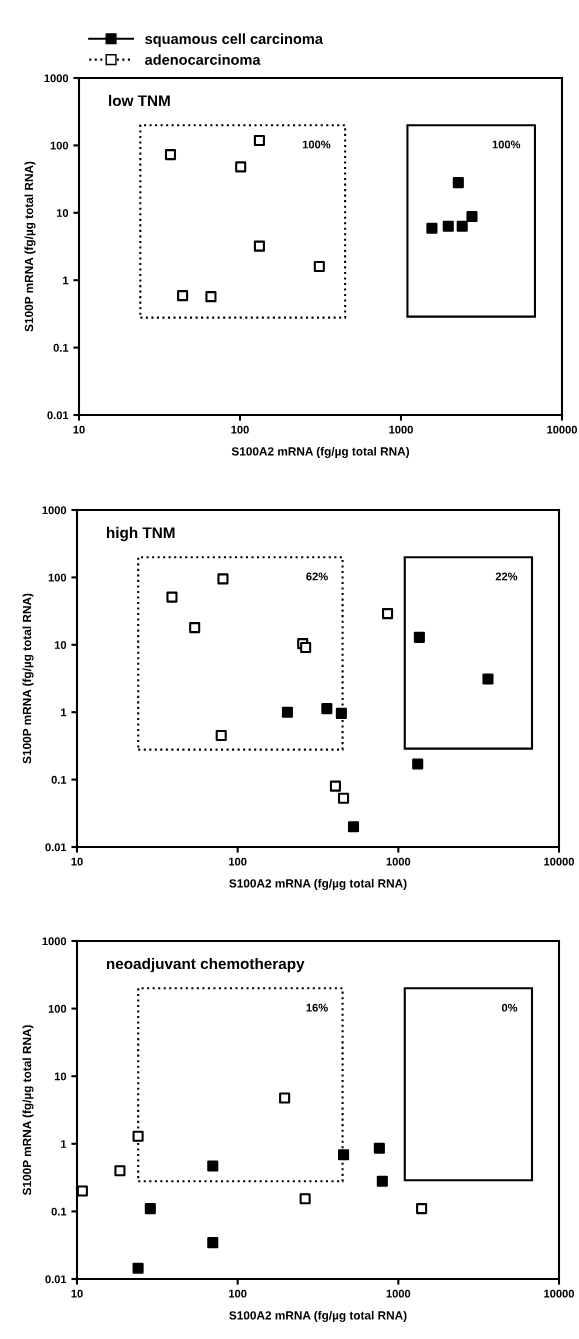 Image resolution: width=579 pixels, height=1339 pixels. Describe the element at coordinates (506, 576) in the screenshot. I see `annotation: 22%` at that location.